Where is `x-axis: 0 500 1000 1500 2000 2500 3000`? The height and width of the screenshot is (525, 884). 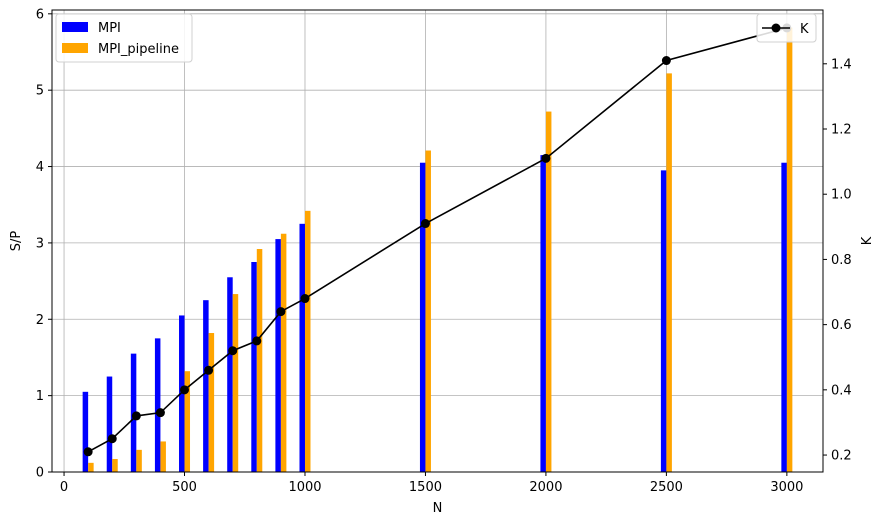
x-axis: 0 500 1000 1500 2000 2500 3000 is located at coordinates (431, 483).